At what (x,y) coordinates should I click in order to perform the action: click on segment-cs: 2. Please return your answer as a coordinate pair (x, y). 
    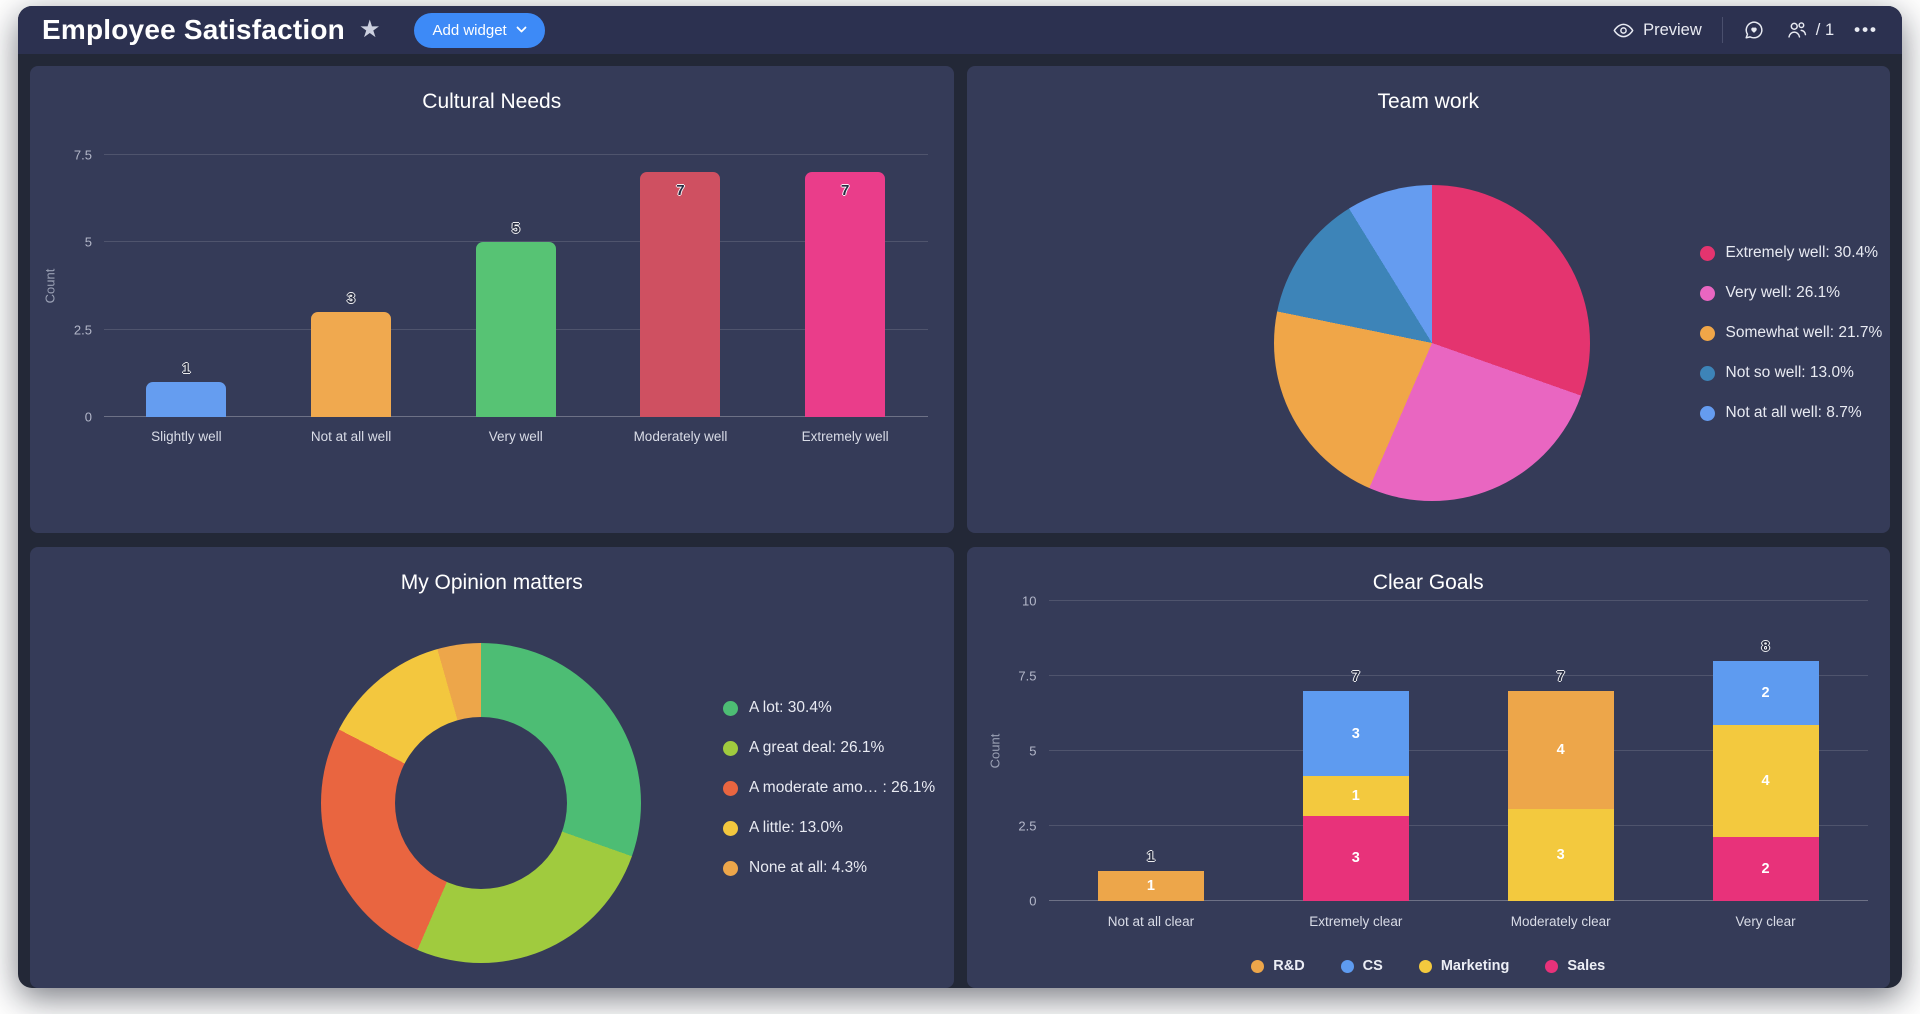
    Looking at the image, I should click on (1765, 693).